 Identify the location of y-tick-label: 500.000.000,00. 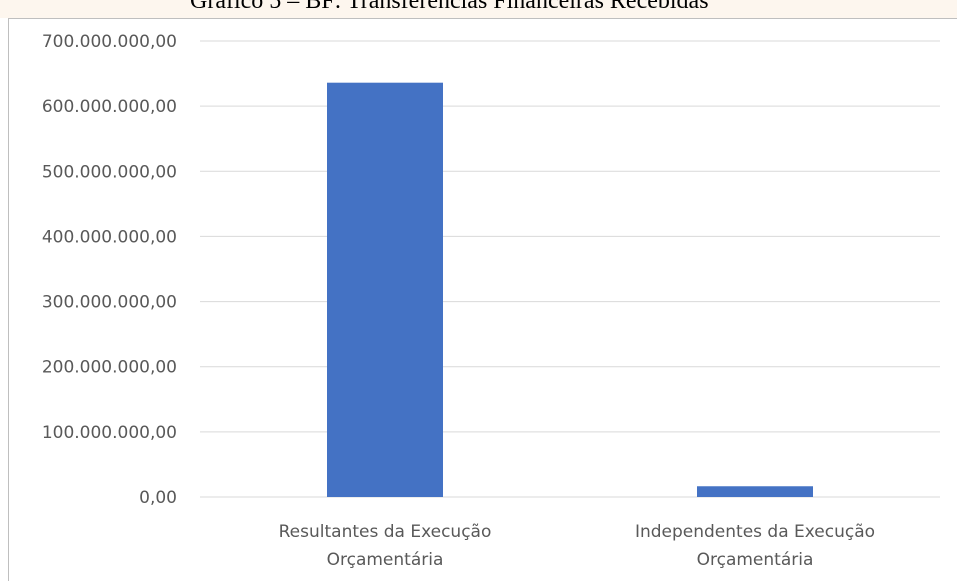
(109, 172).